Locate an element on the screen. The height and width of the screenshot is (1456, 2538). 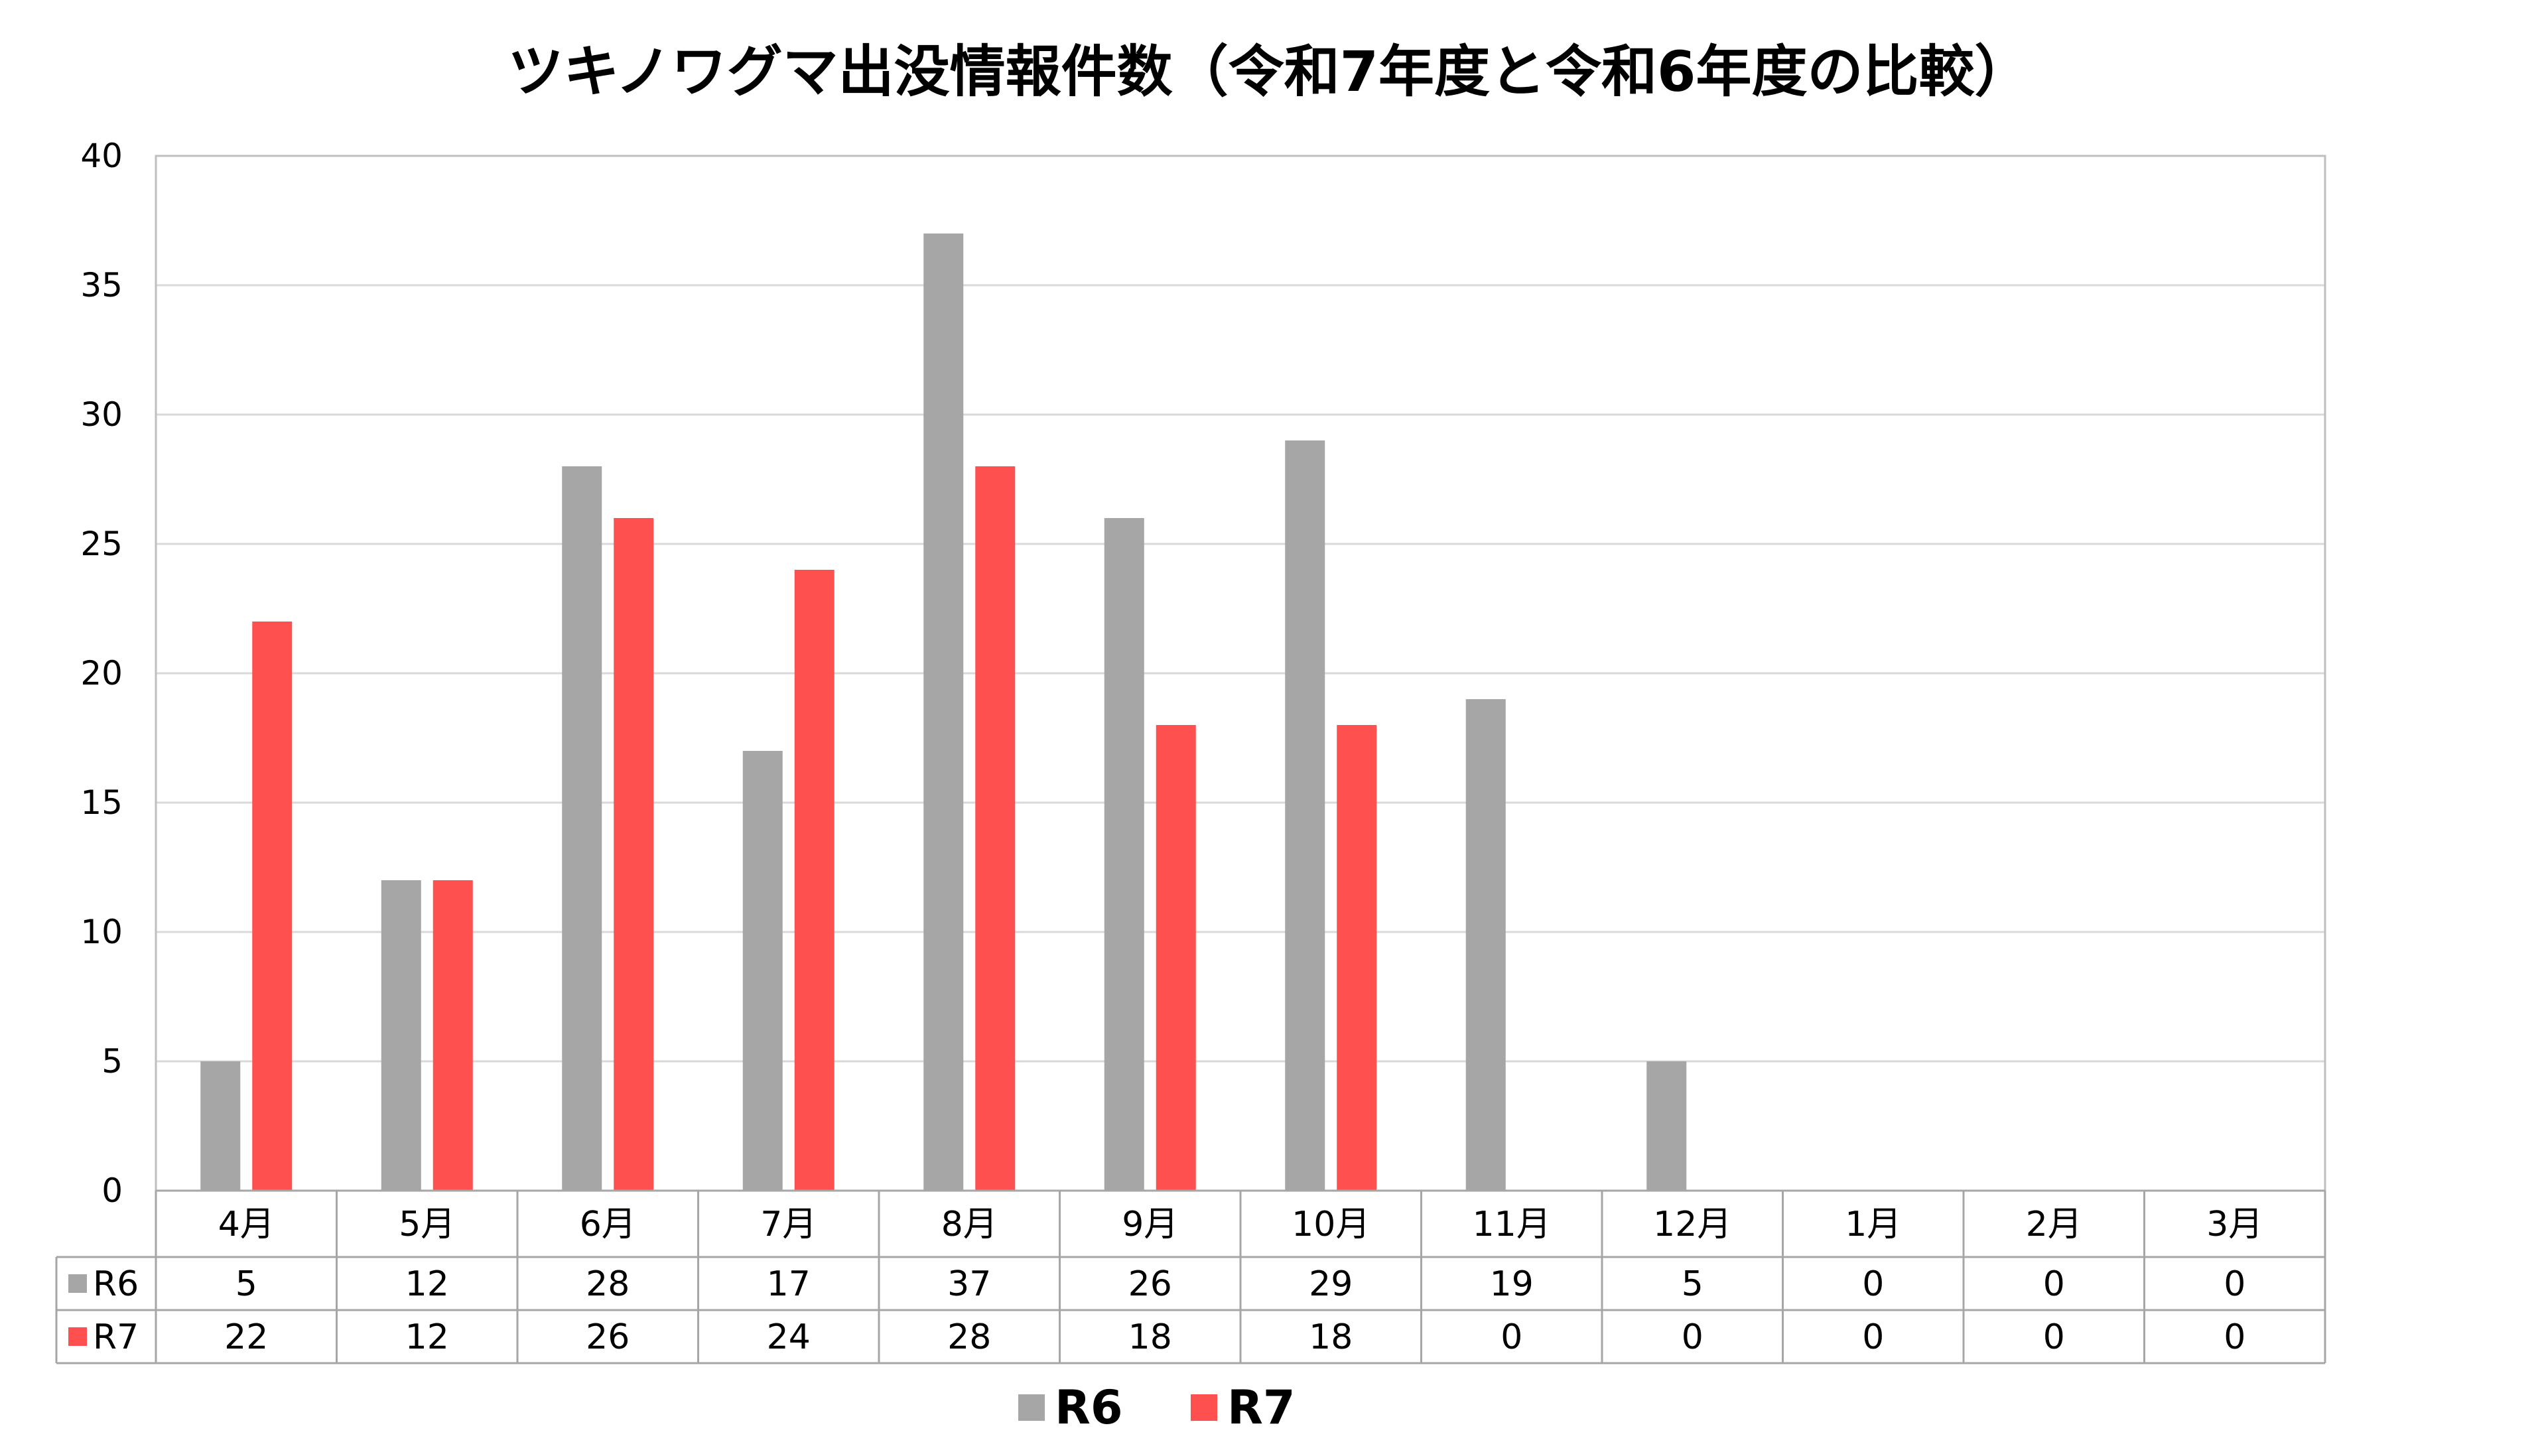
table-cell: 17 is located at coordinates (789, 1284).